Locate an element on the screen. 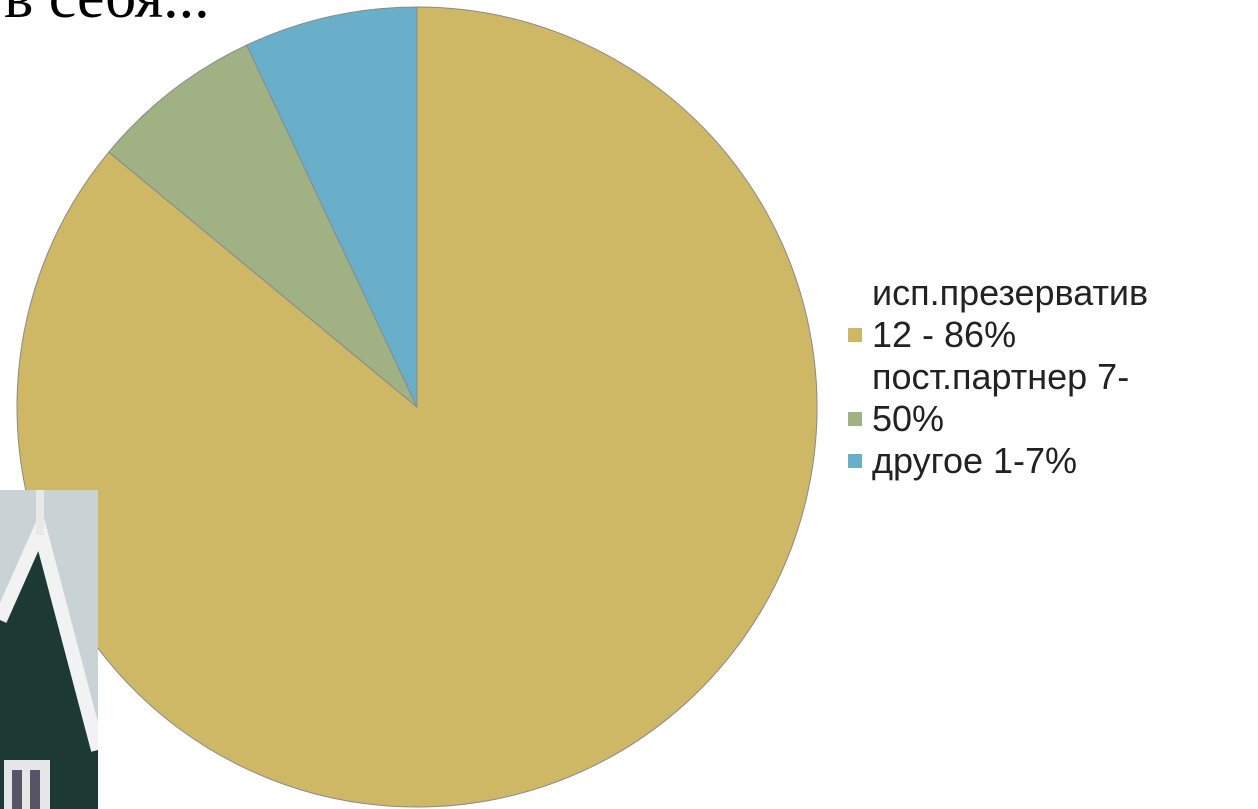 The width and height of the screenshot is (1258, 809). legend-label: пост.партнер 7-50% is located at coordinates (1001, 397).